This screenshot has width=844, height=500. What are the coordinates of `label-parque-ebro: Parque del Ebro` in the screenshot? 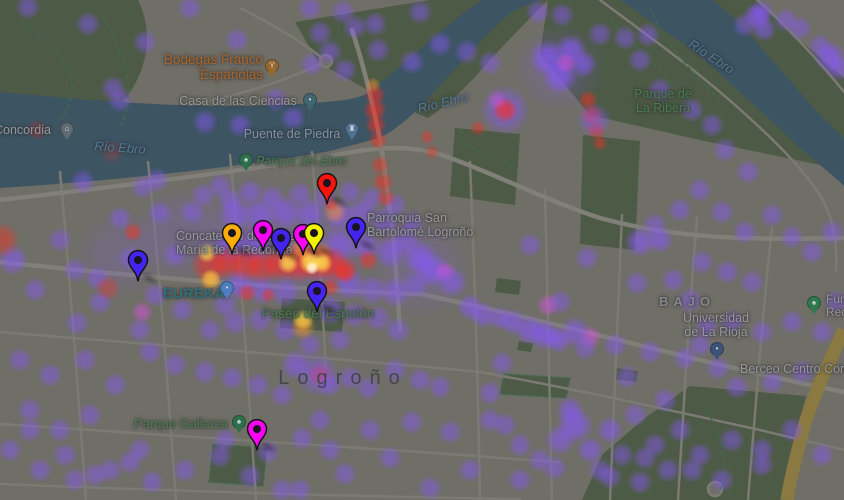 It's located at (301, 161).